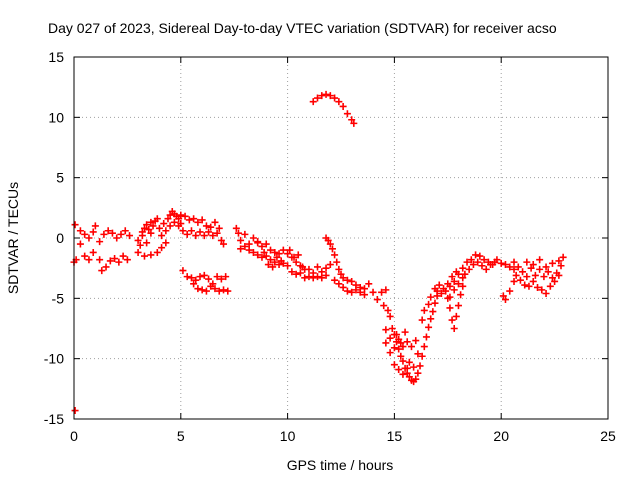 The image size is (640, 480). Describe the element at coordinates (181, 436) in the screenshot. I see `x-tick-label: 5` at that location.